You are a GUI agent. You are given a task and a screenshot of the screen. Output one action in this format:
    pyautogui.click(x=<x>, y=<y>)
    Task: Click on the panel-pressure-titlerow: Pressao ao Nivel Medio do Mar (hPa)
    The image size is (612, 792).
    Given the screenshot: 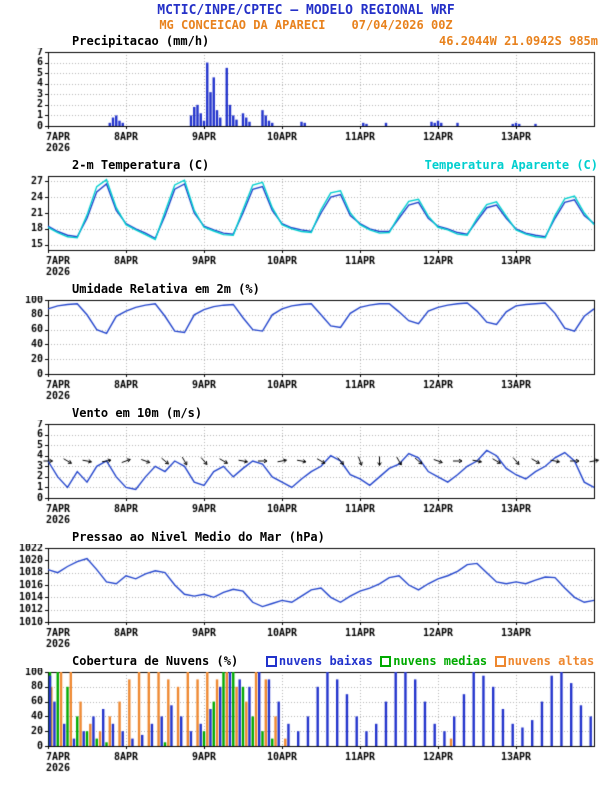 What is the action you would take?
    pyautogui.click(x=306, y=536)
    